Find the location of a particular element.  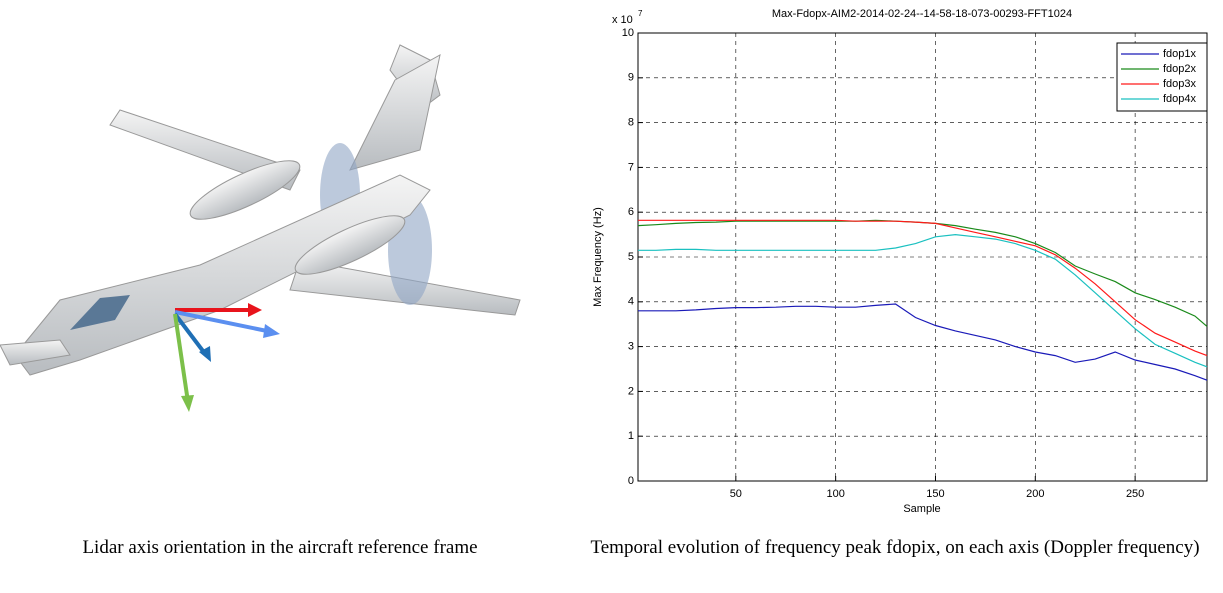

legend-label: fdop4x is located at coordinates (1180, 99).